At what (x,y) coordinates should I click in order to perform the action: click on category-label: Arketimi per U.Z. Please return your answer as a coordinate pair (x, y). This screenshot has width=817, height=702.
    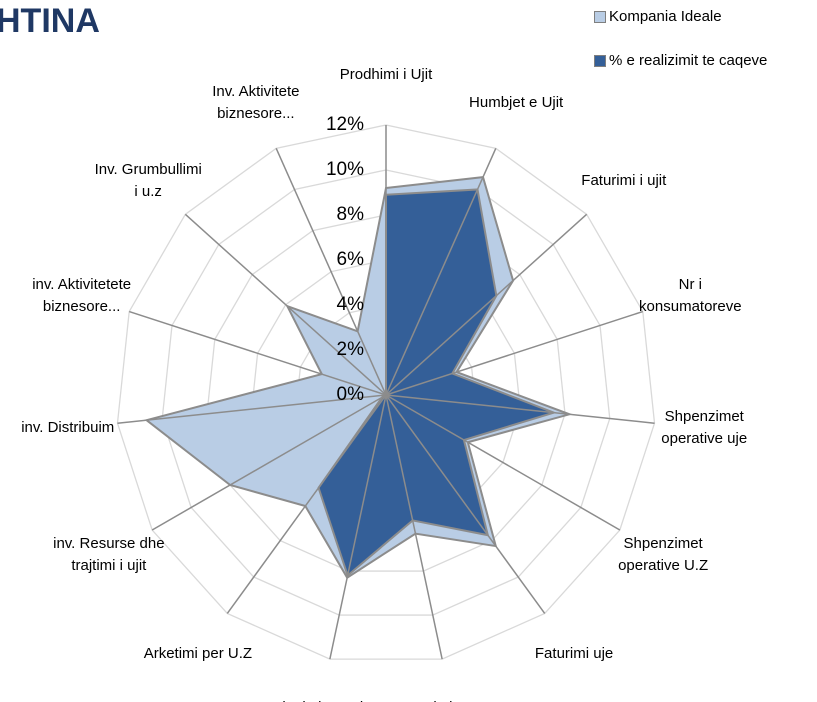
    Looking at the image, I should click on (198, 653).